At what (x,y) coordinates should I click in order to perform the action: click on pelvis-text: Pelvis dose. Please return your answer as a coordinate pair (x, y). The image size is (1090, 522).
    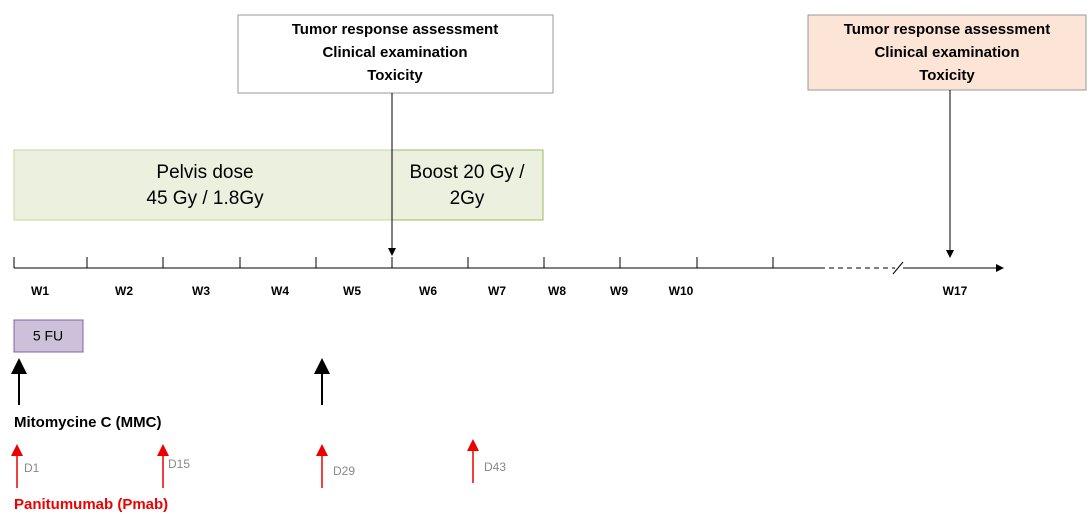
    Looking at the image, I should click on (204, 172).